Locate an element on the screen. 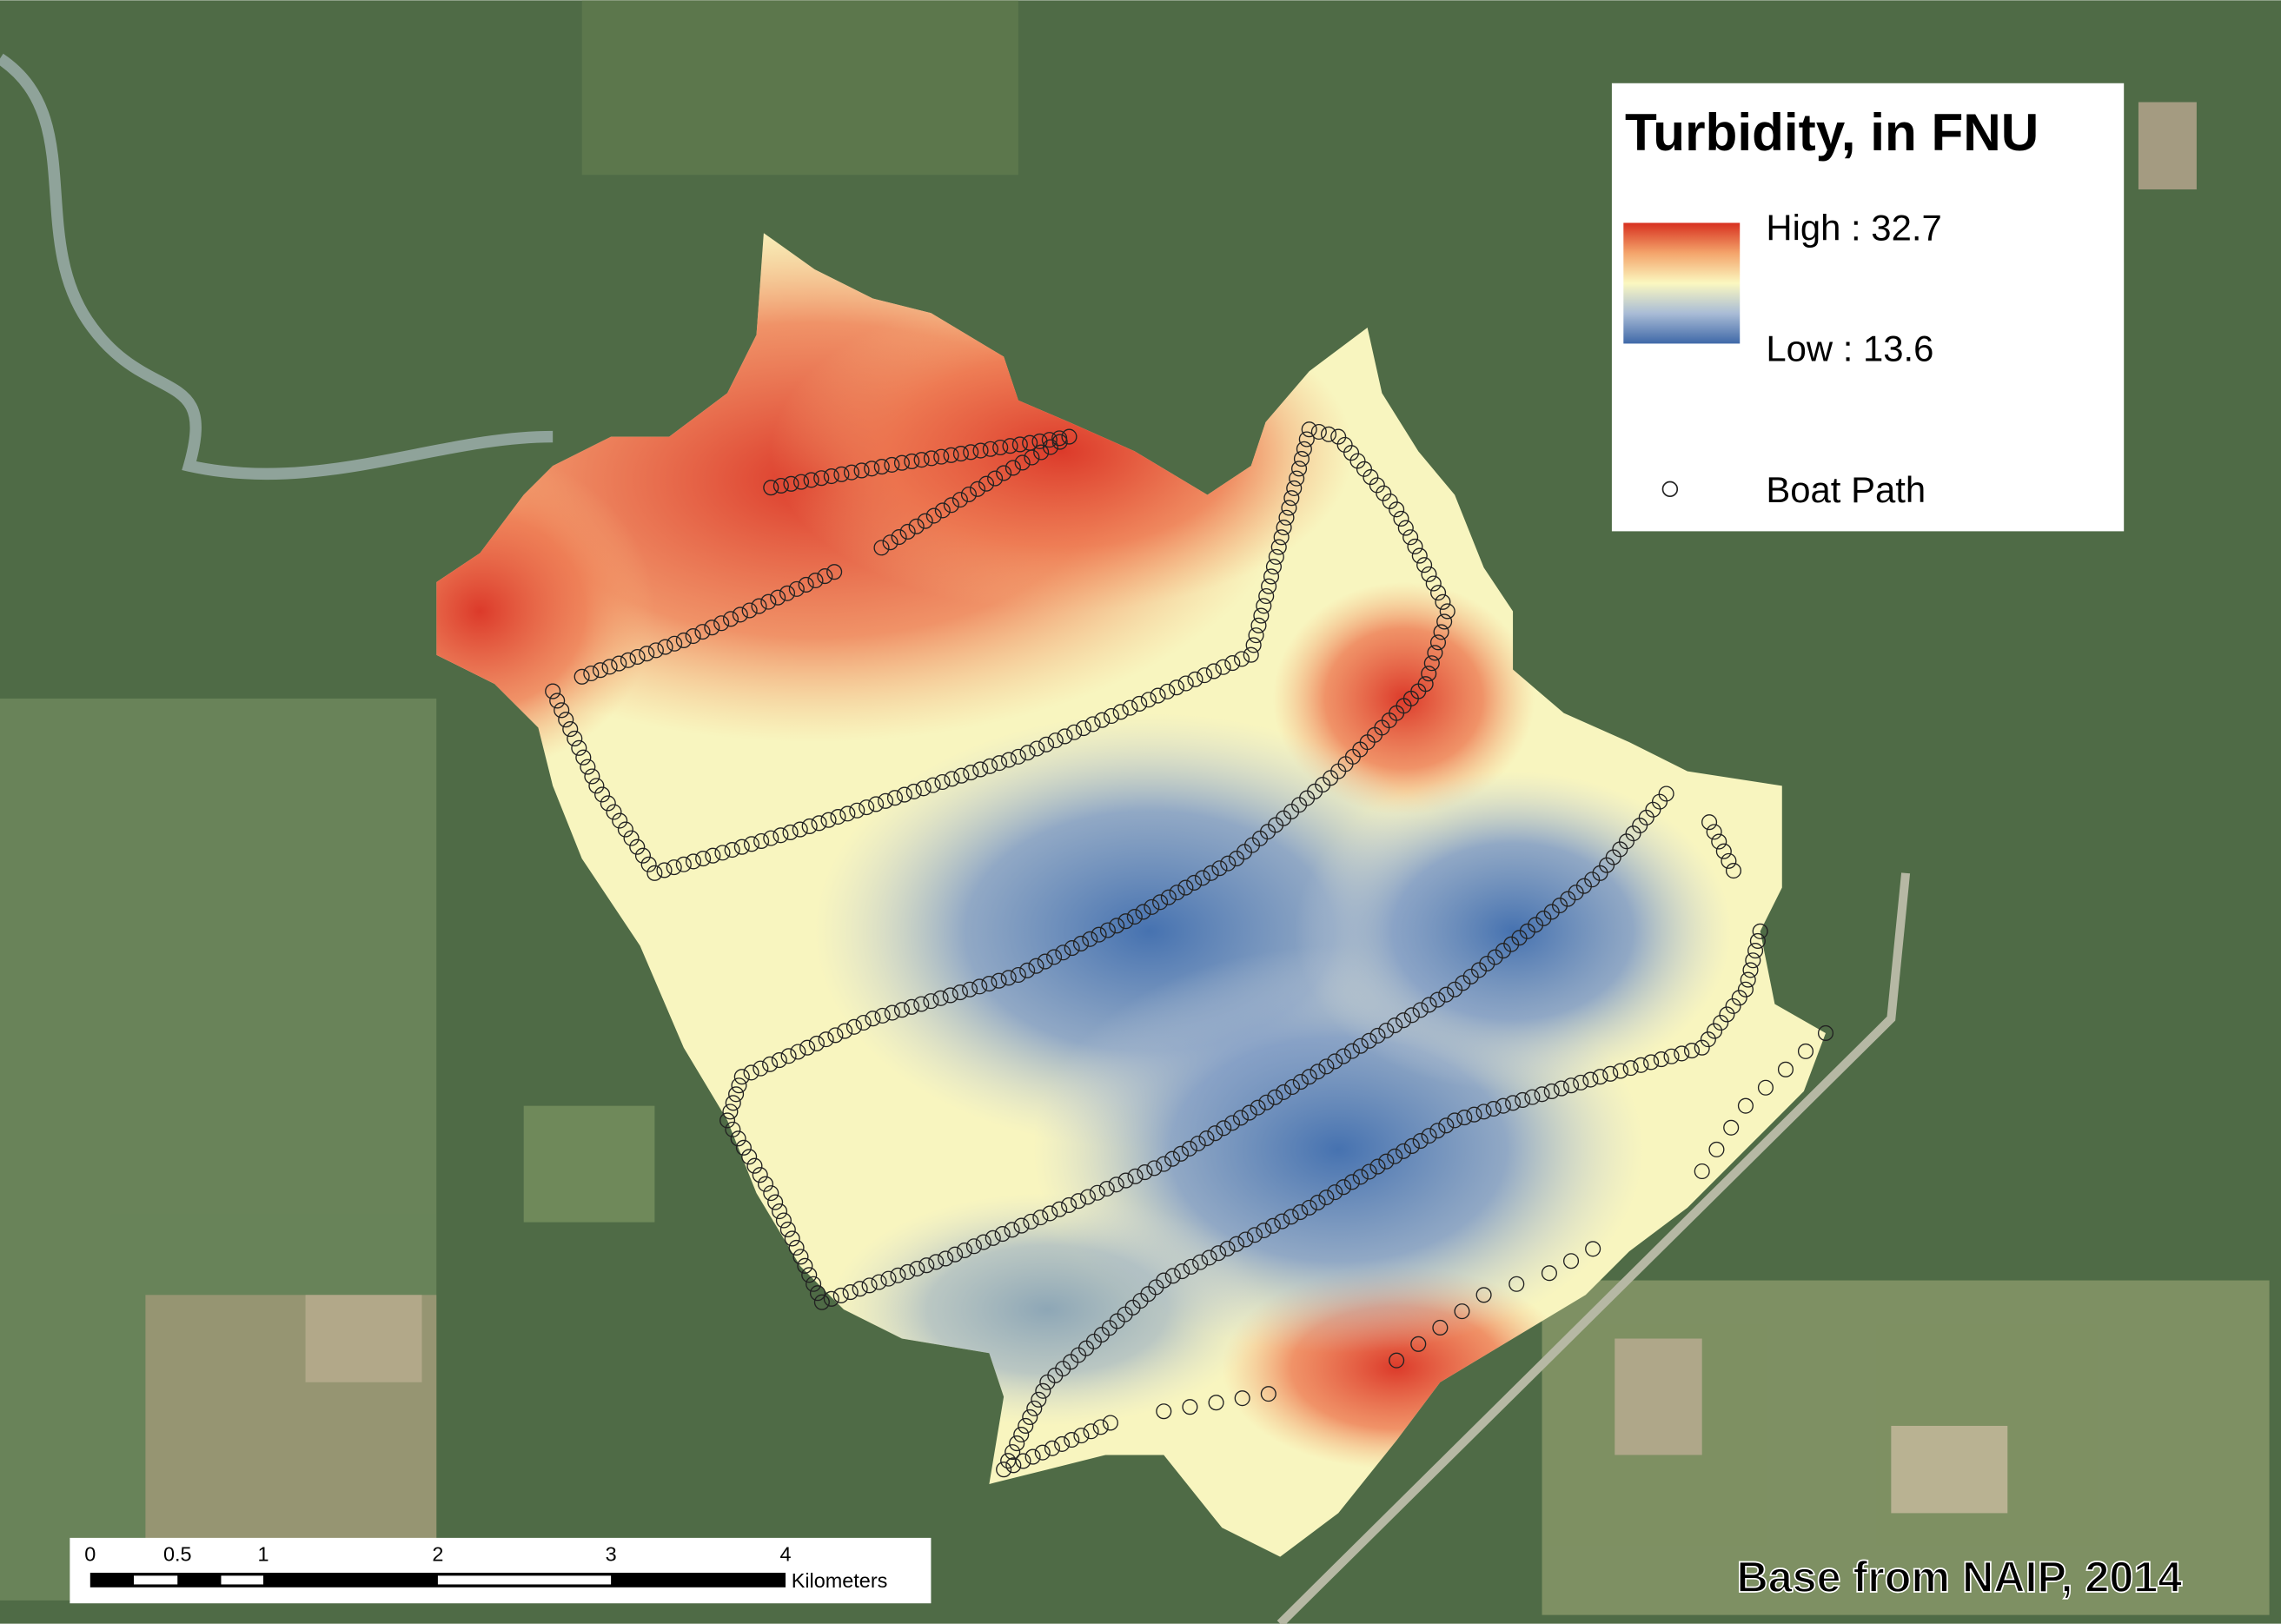 This screenshot has width=2281, height=1624. river is located at coordinates (277, 267).